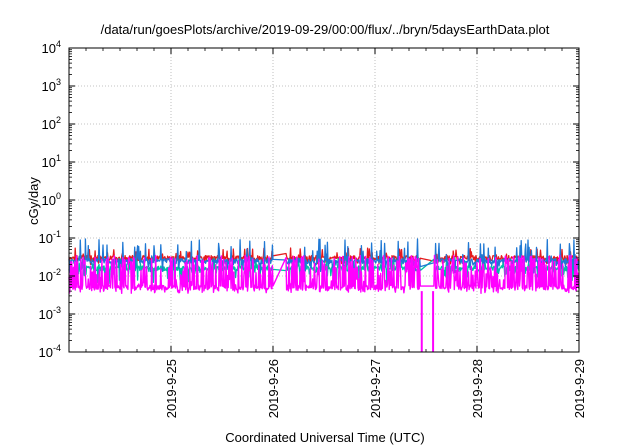  What do you see at coordinates (50, 351) in the screenshot?
I see `y-tick-label: 10⁻⁴` at bounding box center [50, 351].